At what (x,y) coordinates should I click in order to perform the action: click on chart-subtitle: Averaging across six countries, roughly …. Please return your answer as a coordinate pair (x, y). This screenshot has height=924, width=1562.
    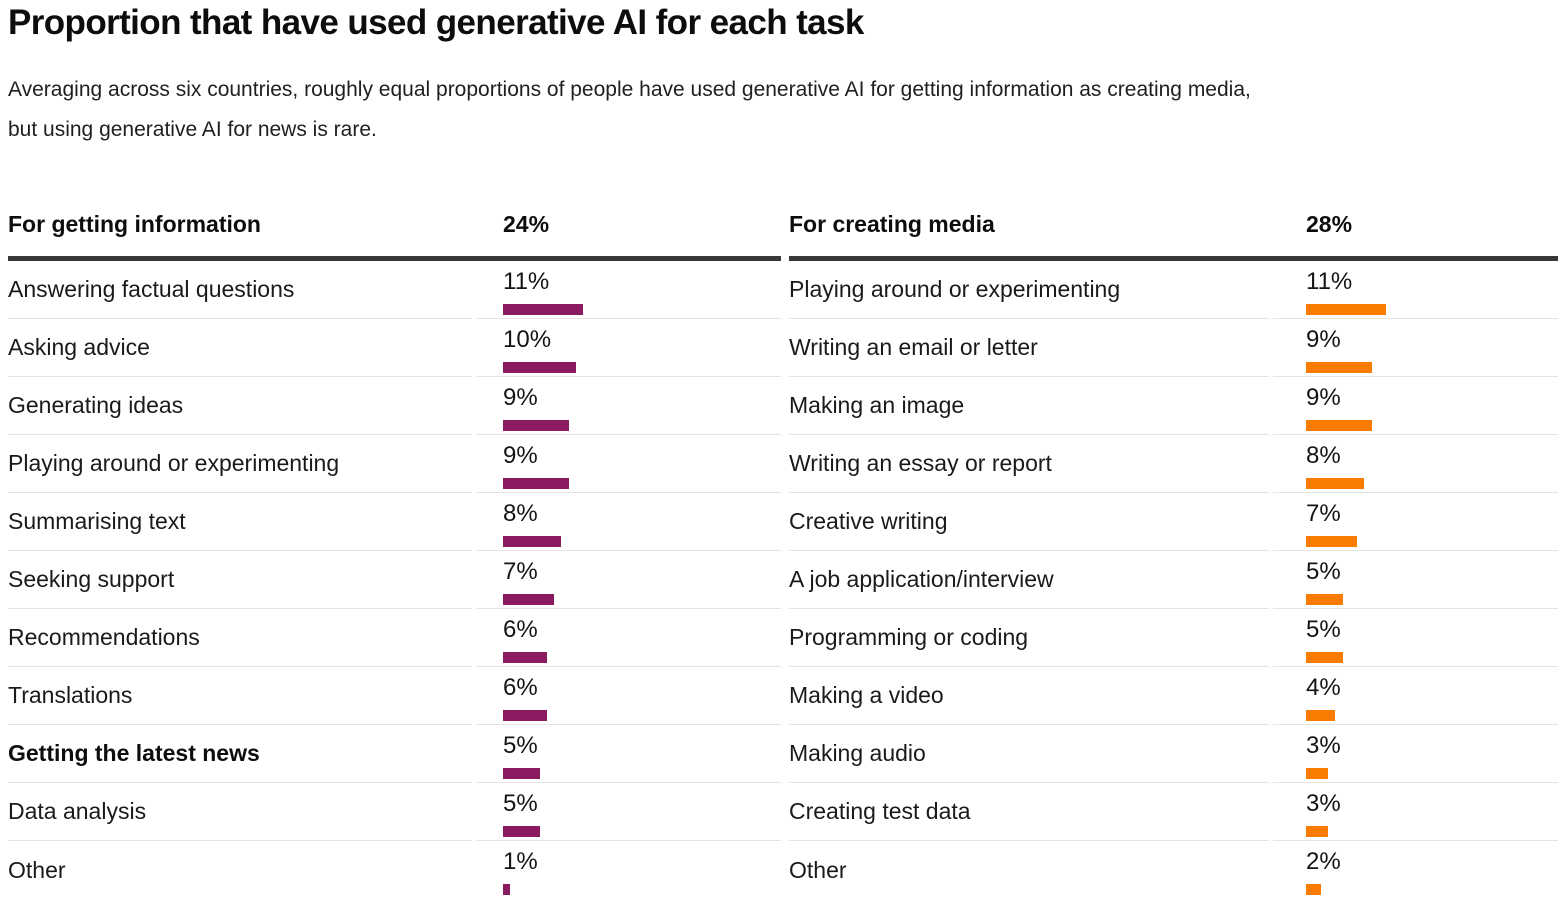
    Looking at the image, I should click on (783, 110).